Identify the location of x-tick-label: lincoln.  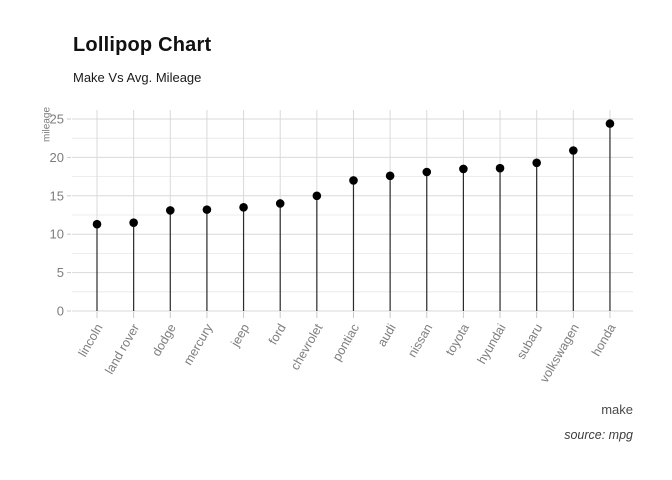
(91, 340).